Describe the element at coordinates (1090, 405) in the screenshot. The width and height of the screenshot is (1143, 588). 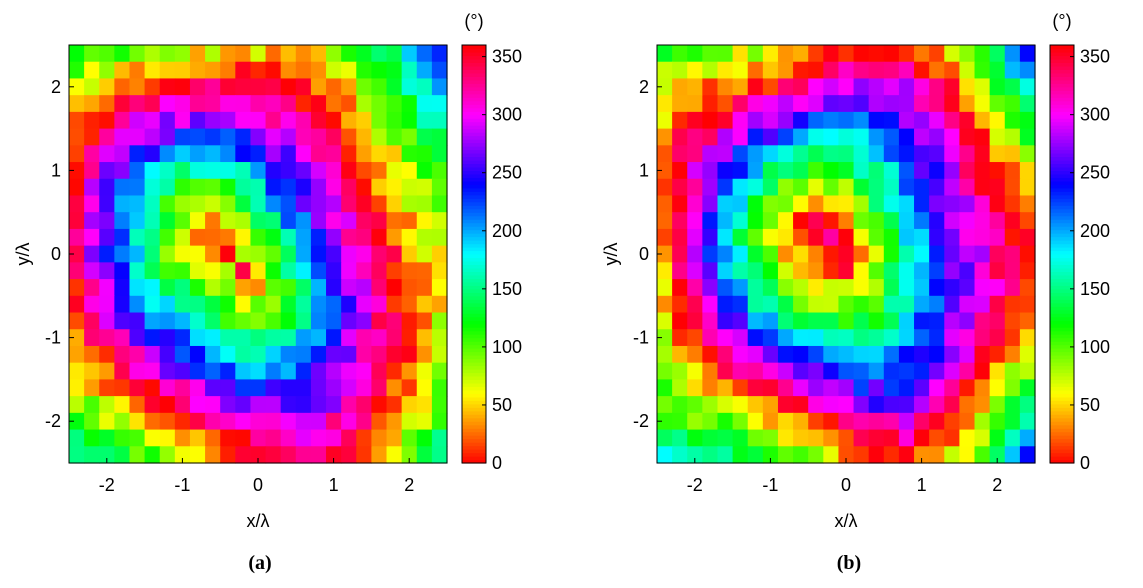
I see `colorbar-tick-label: 50` at that location.